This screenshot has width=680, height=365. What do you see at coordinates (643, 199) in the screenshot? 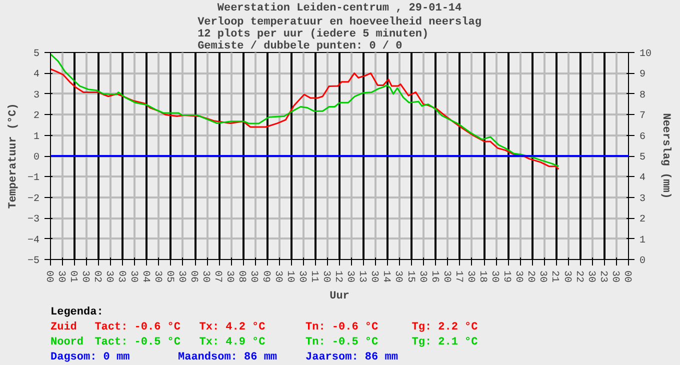
I see `y2-tick-label: 3` at bounding box center [643, 199].